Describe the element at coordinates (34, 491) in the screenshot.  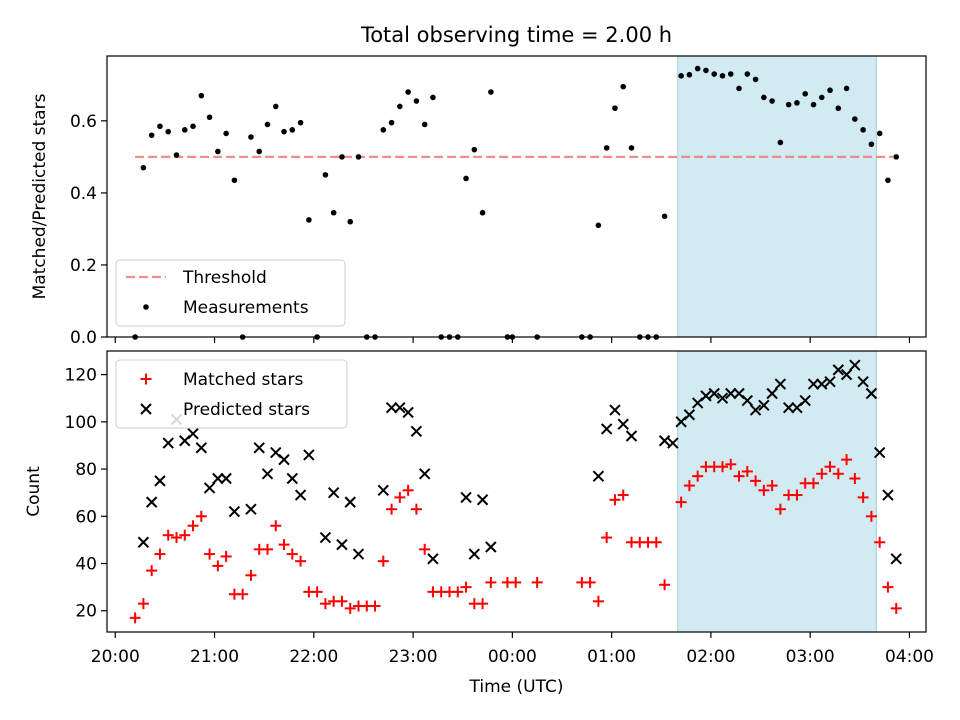
I see `count-y-axis-label: Count` at that location.